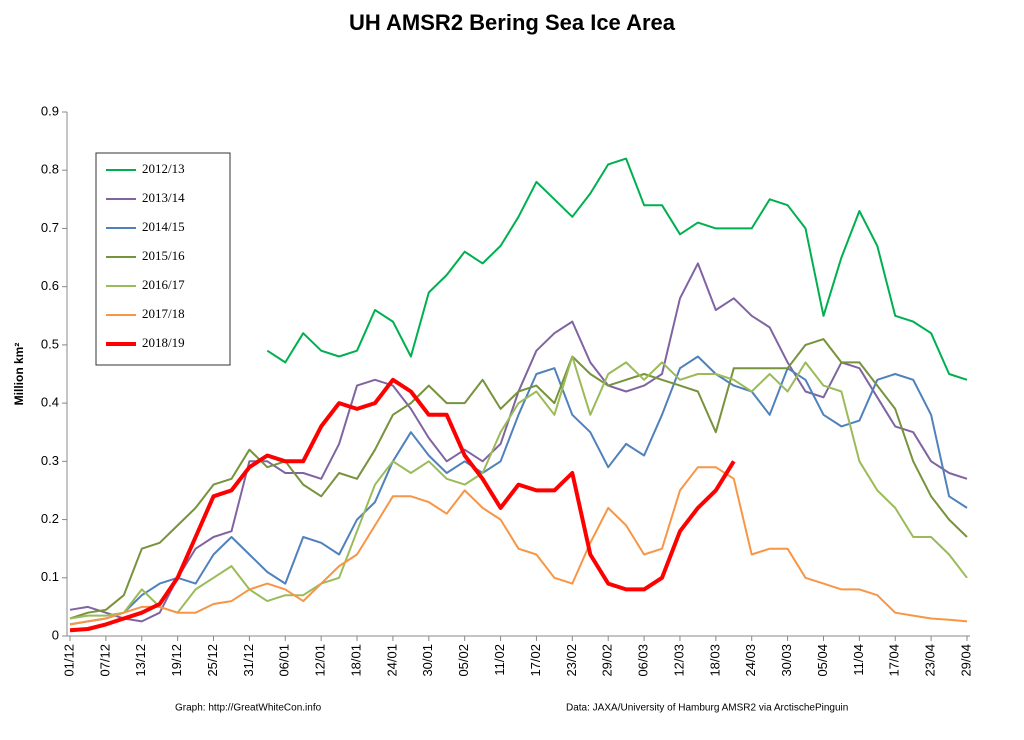 Image resolution: width=1024 pixels, height=740 pixels. I want to click on x-tick-label: 07/12, so click(104, 660).